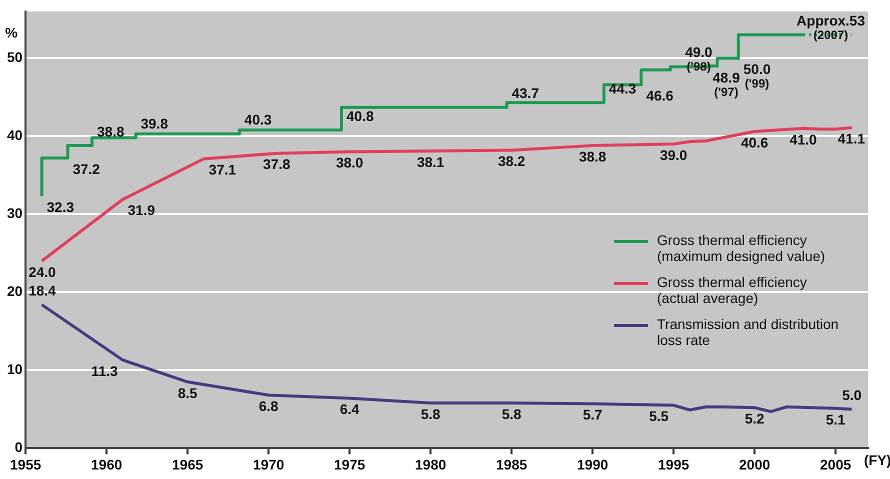 The width and height of the screenshot is (890, 479). Describe the element at coordinates (350, 464) in the screenshot. I see `x-tick-label: 1975` at that location.